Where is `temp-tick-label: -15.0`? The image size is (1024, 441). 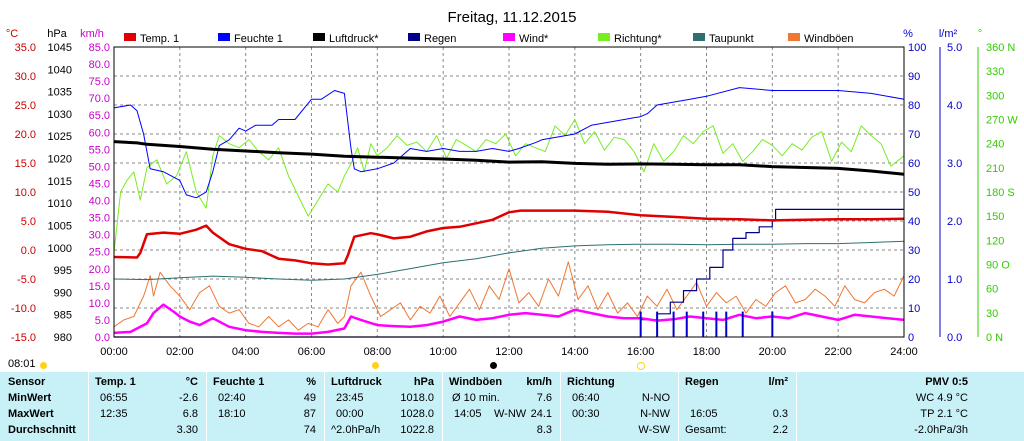
temp-tick-label: -15.0 is located at coordinates (23, 338).